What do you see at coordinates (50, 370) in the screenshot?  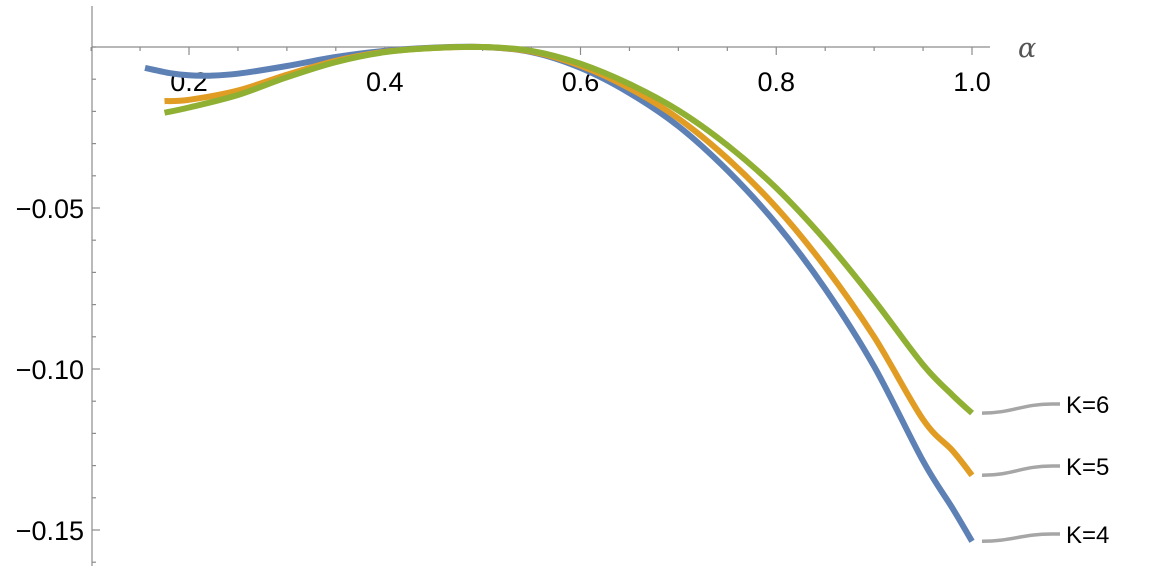 I see `y-tick-label: −0.10` at bounding box center [50, 370].